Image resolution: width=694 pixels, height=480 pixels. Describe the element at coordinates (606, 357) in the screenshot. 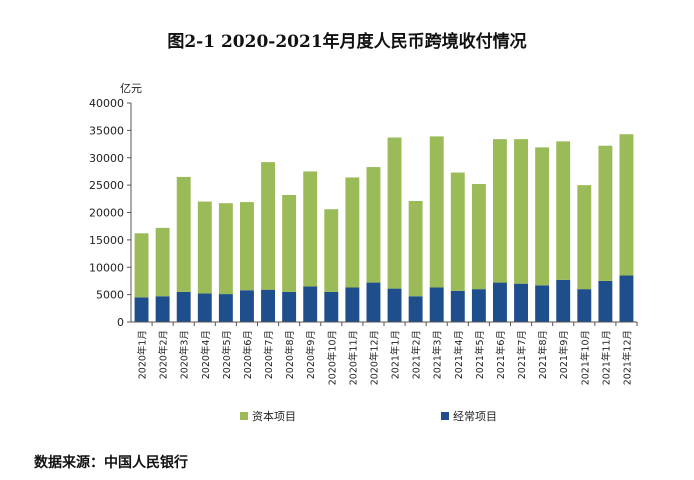

I see `x-tick-label: 2021年11月` at that location.